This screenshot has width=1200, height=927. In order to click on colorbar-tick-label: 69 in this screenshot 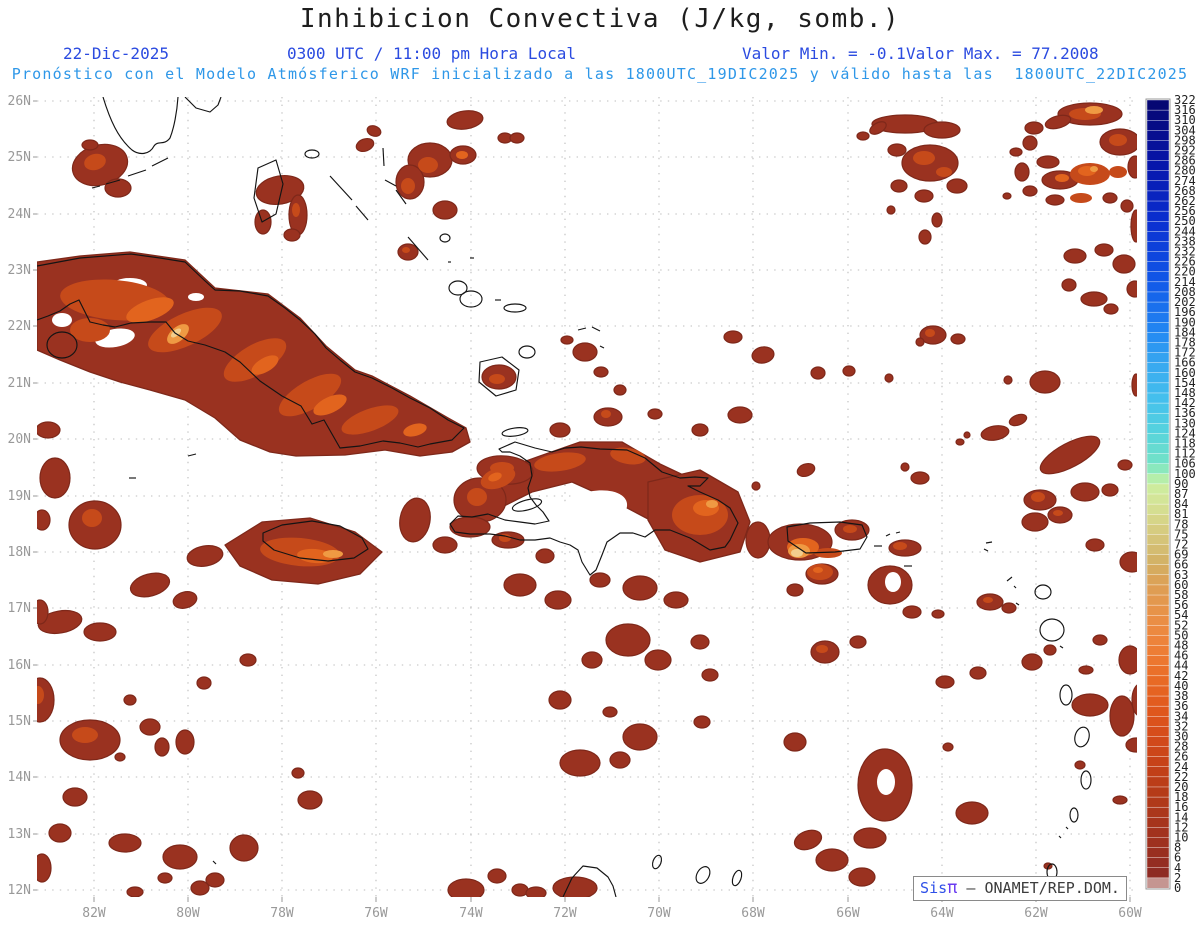, I will do `click(1181, 555)`.